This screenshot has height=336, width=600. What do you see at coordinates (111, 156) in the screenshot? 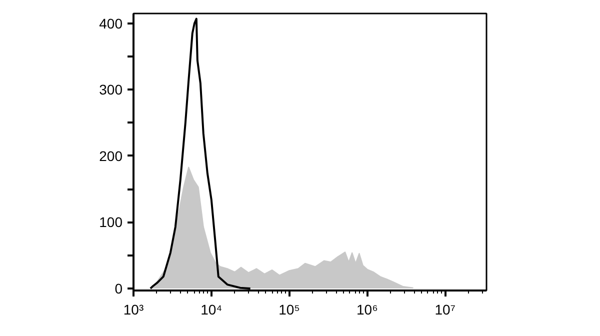
I see `y-tick-label: 200` at bounding box center [111, 156].